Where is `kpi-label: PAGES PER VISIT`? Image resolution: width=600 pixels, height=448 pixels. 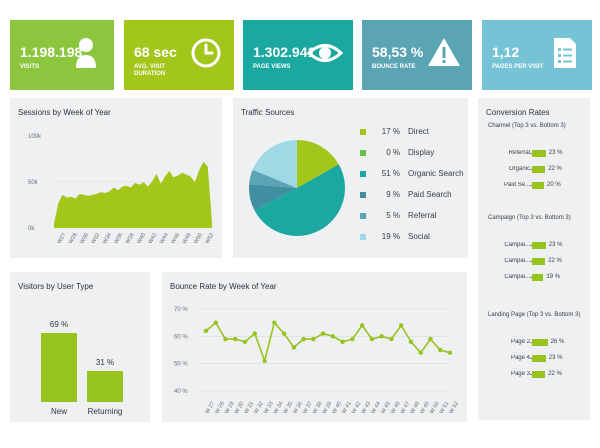
kpi-label: PAGES PER VISIT is located at coordinates (518, 67).